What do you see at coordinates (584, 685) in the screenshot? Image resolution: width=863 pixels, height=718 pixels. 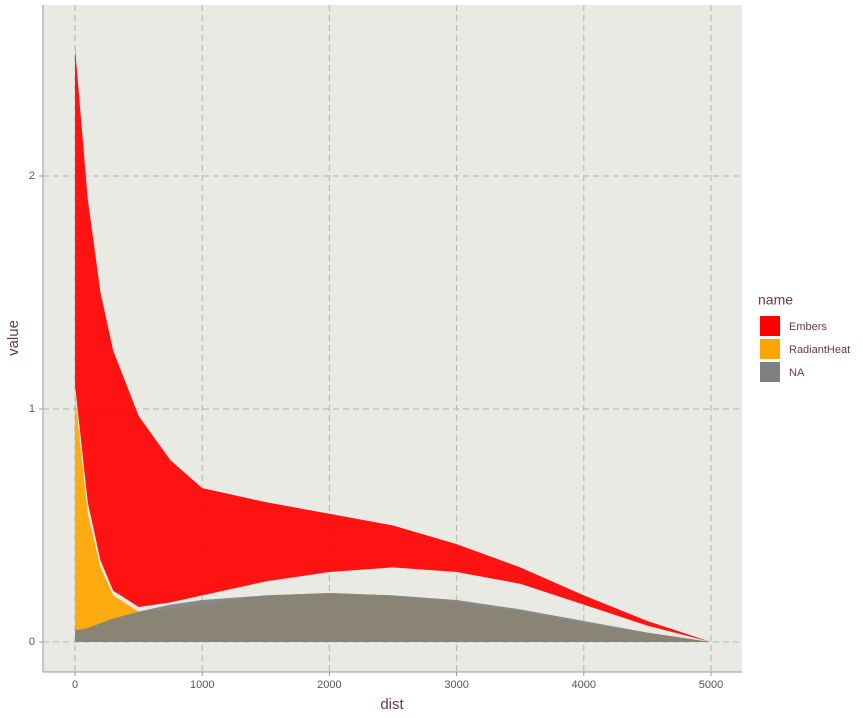 I see `x-tick-label: 4000` at bounding box center [584, 685].